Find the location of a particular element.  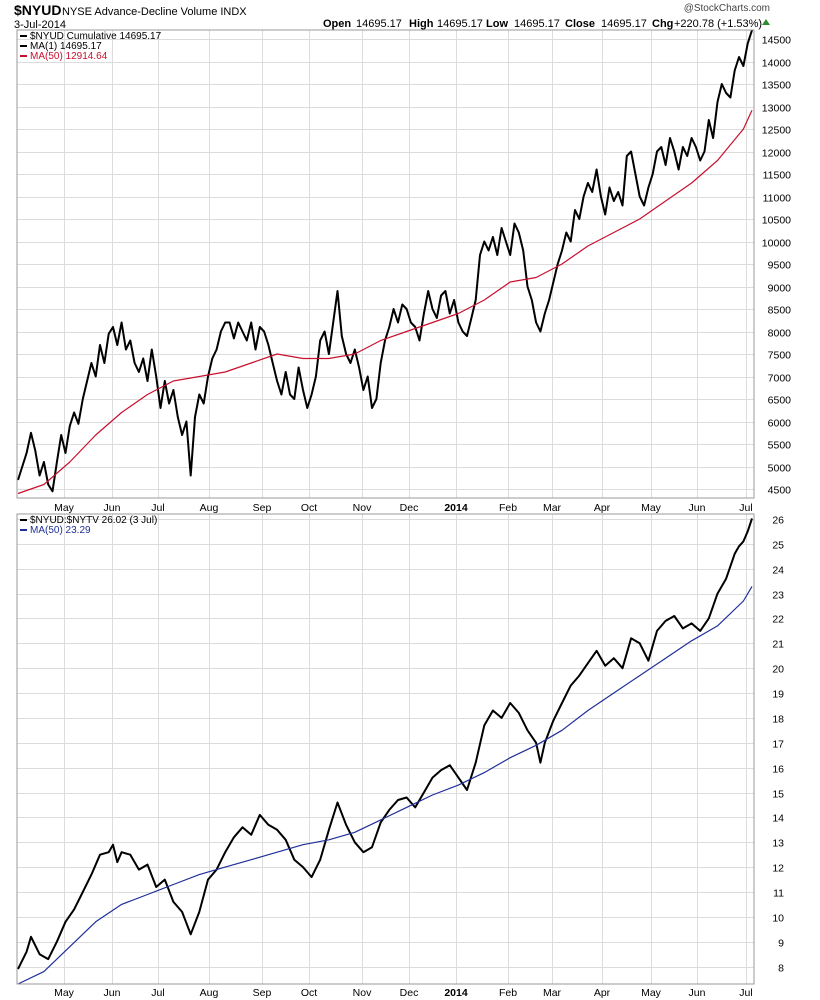

up-arrow-icon is located at coordinates (766, 22).